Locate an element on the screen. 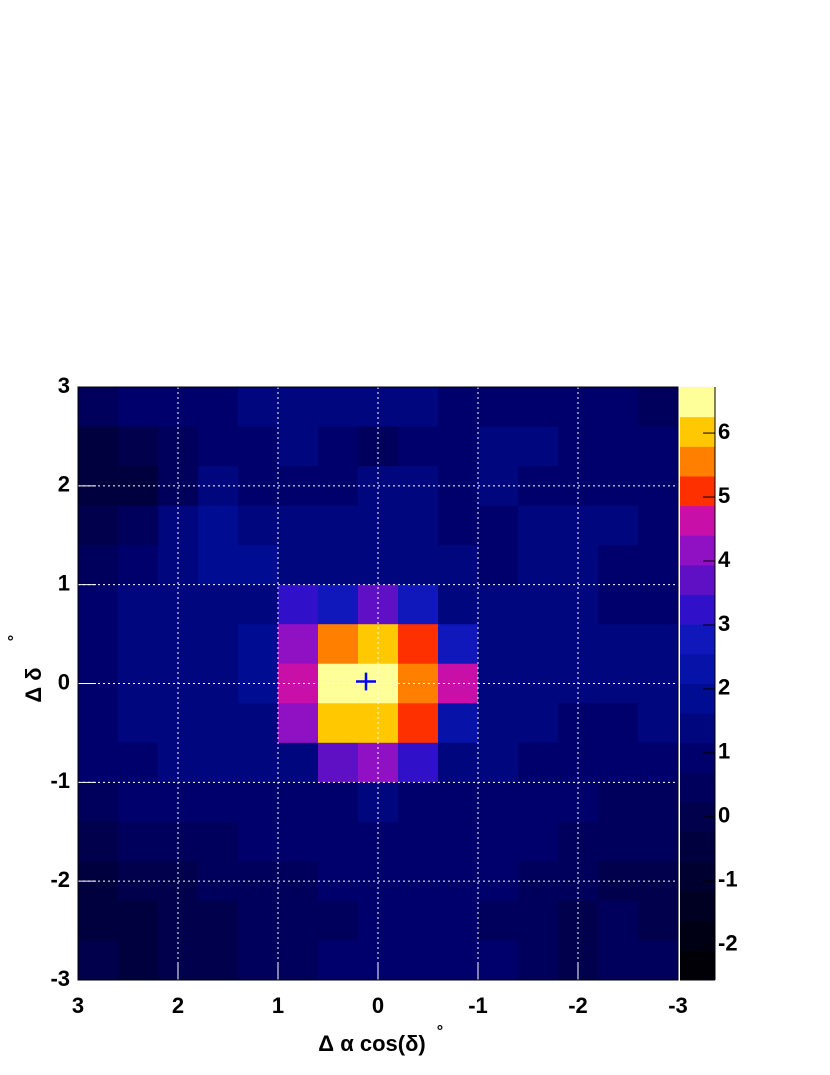 The height and width of the screenshot is (1075, 830). x-axis-label: Δ α cos(δ) is located at coordinates (371, 1043).